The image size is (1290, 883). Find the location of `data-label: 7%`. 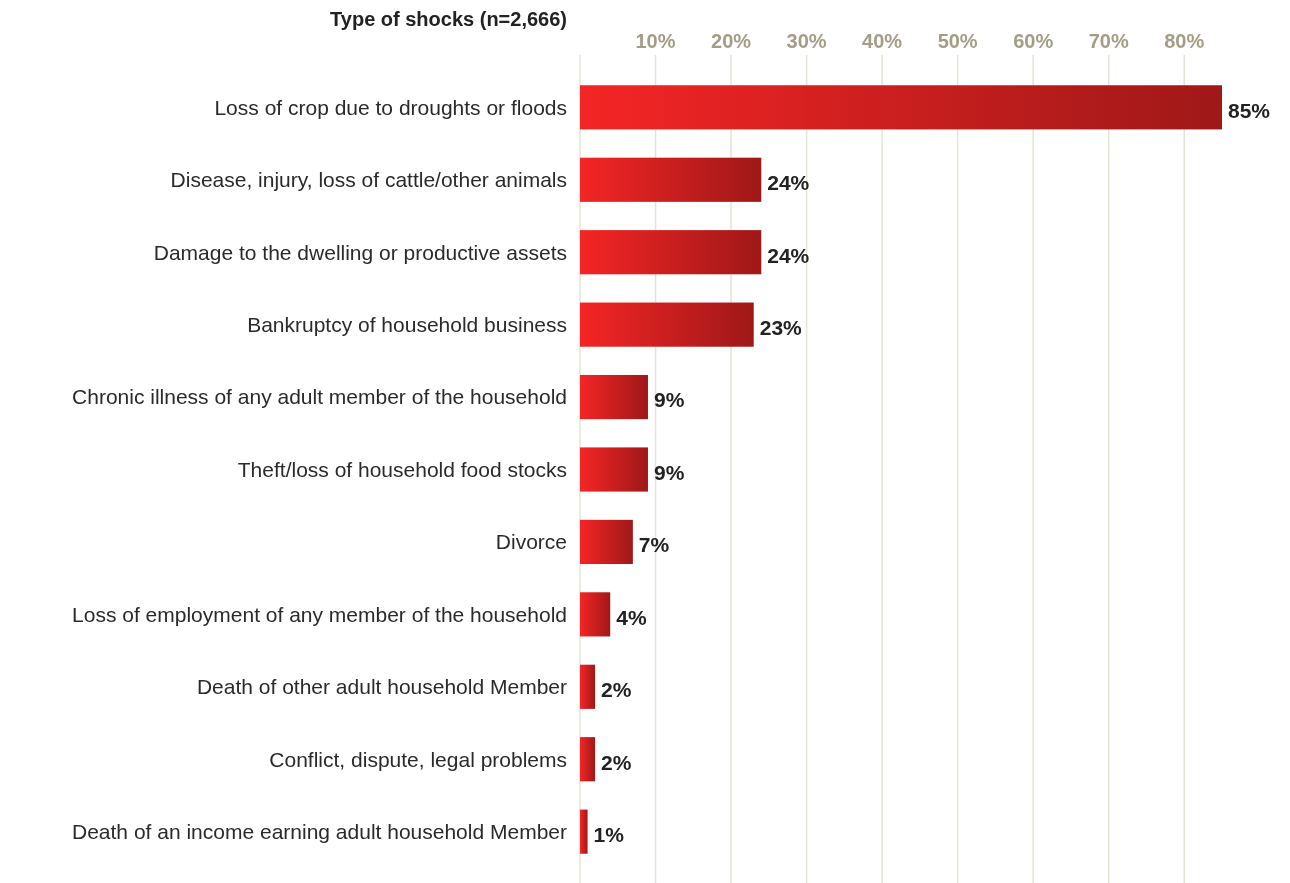

data-label: 7% is located at coordinates (654, 545).